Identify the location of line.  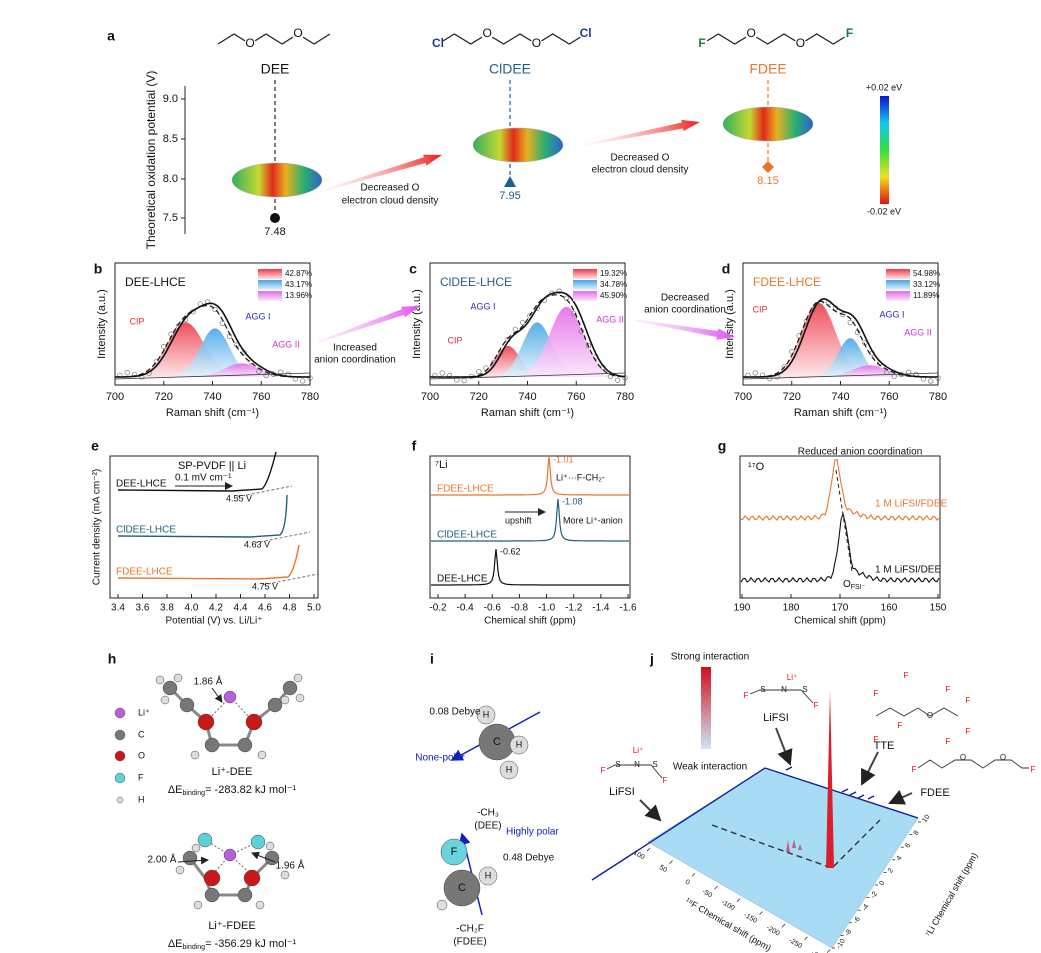
(212, 376).